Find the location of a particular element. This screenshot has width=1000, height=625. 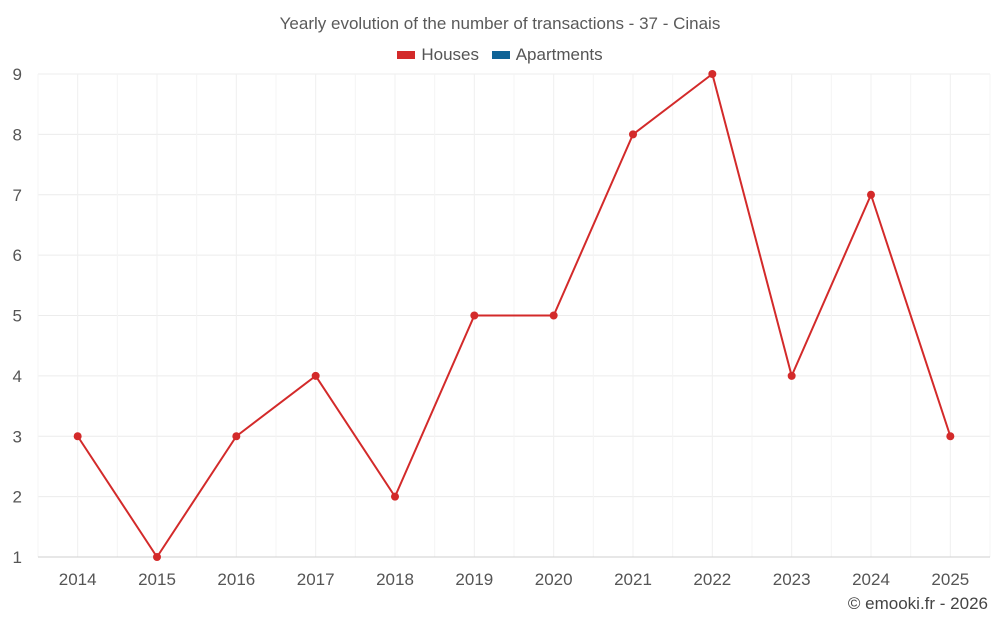

legend: Houses Apartments is located at coordinates (500, 55).